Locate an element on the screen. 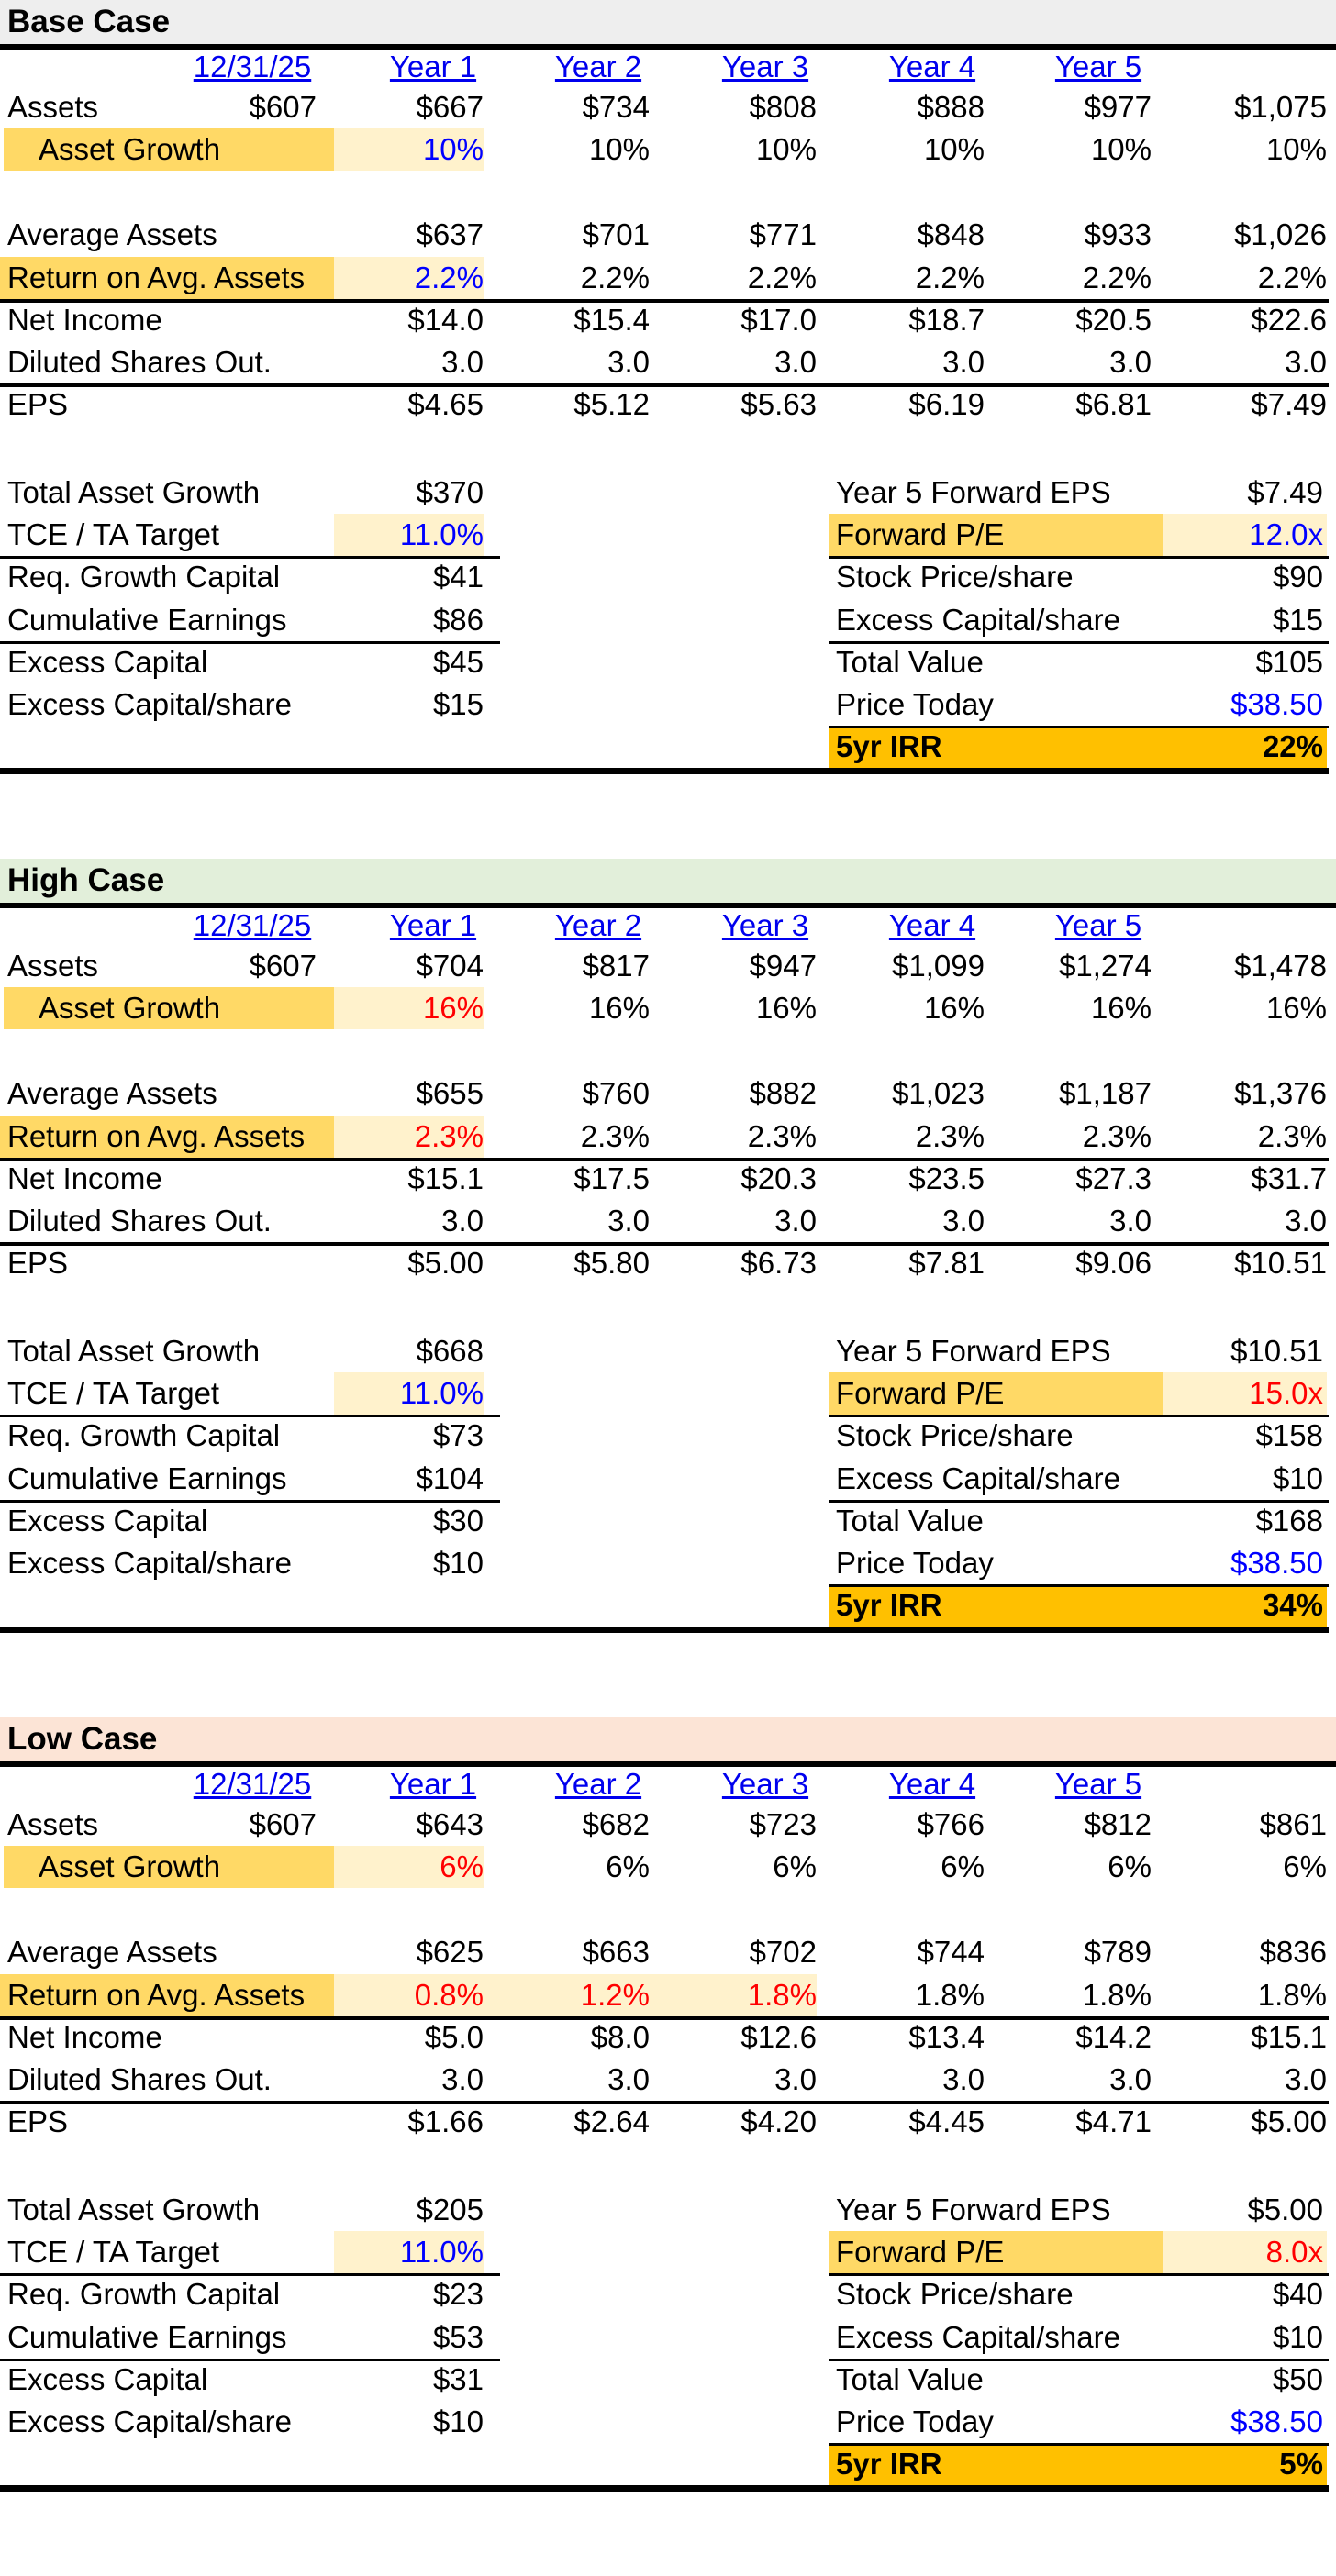  net_income-cell: $17.0 is located at coordinates (778, 320).